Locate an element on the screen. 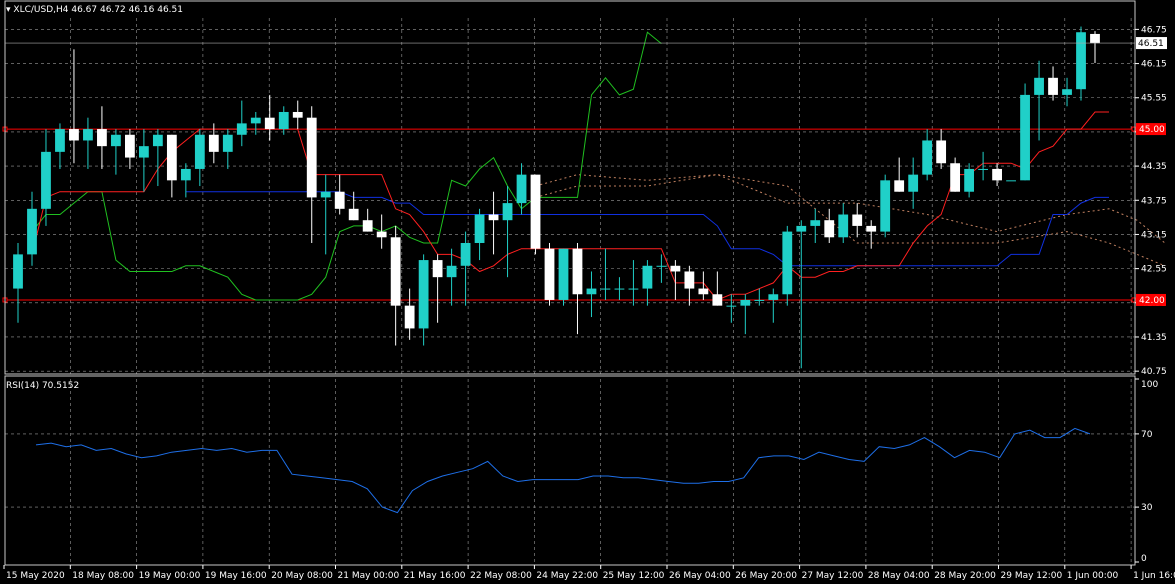 This screenshot has width=1175, height=584. x-tick-label: 29 May 12:00 is located at coordinates (1032, 576).